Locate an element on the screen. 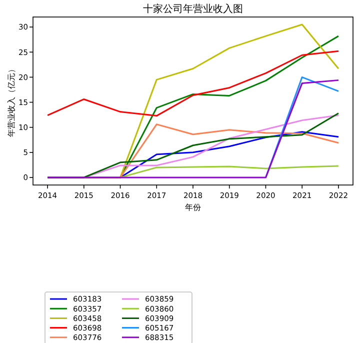  chart-title: 十家公司年营业收入图 is located at coordinates (193, 9).